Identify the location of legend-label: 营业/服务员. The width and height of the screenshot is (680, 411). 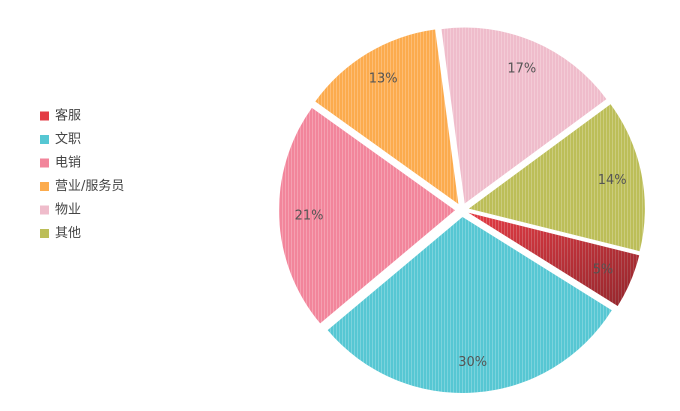
(89, 186).